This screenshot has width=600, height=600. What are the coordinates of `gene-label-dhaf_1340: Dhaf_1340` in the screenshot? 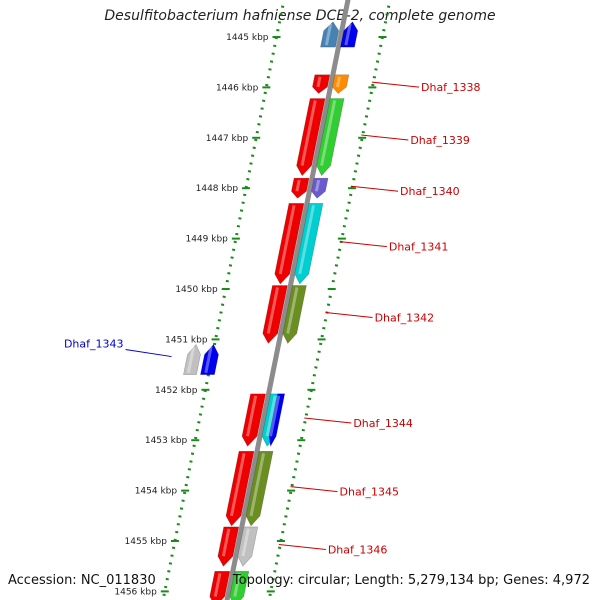 It's located at (430, 191).